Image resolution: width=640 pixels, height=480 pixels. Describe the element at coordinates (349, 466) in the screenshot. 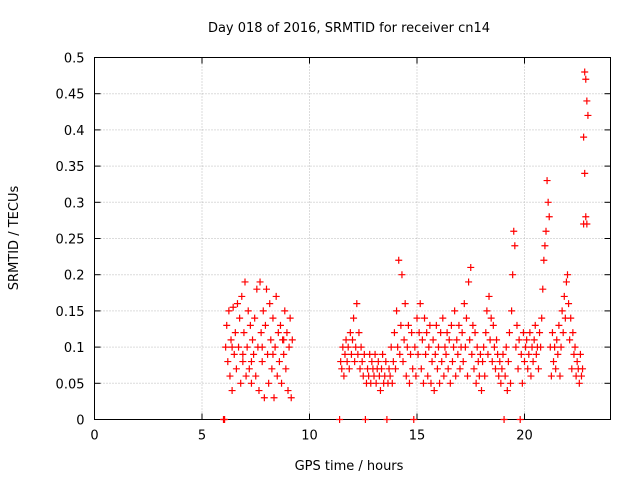

I see `x-axis-label: GPS time / hours` at that location.